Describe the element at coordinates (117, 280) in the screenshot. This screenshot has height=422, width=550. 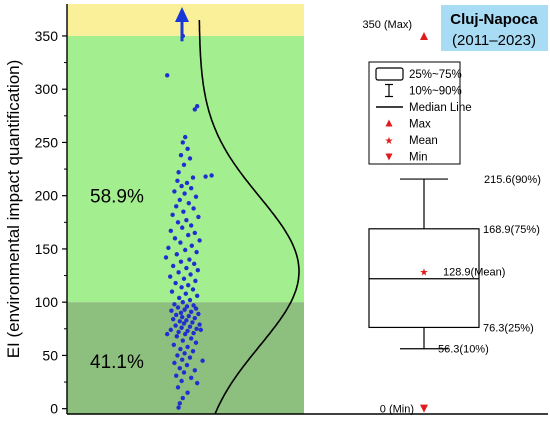
I see `band-labels: 58.9% 41.1%` at that location.